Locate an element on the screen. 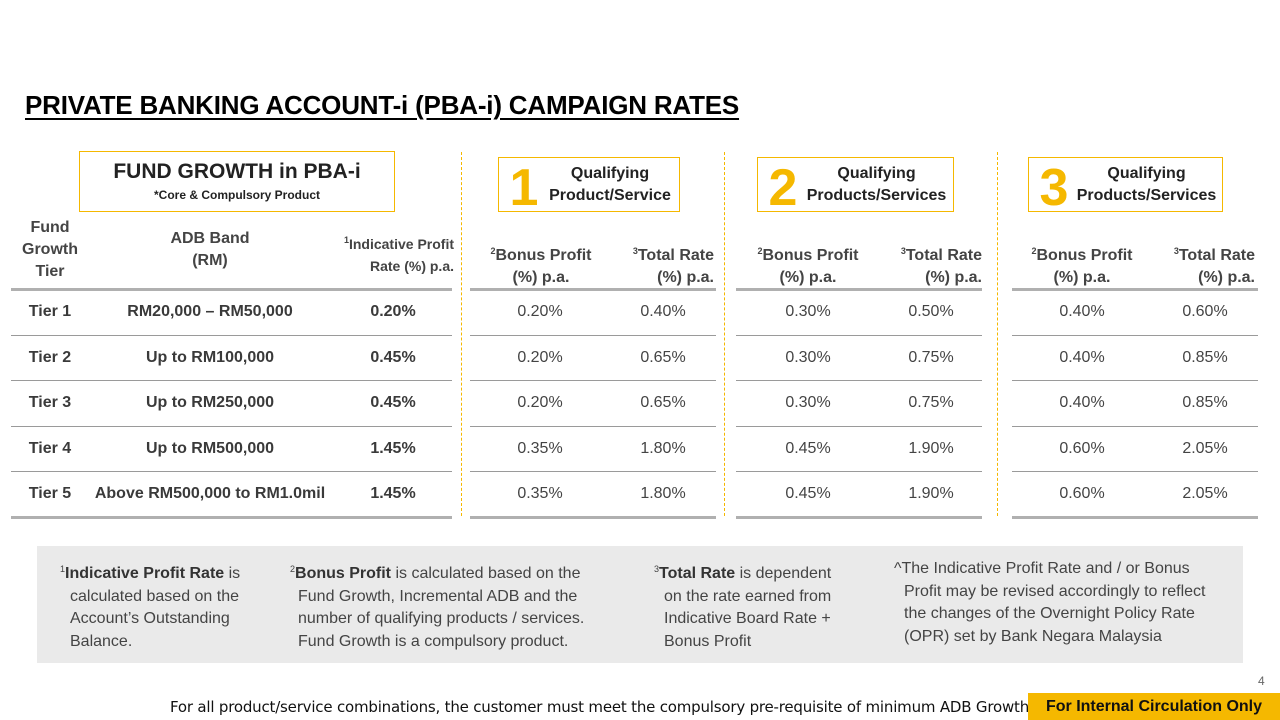 The width and height of the screenshot is (1280, 720). header-total-q1: 3Total Rate (%) p.a. is located at coordinates (673, 266).